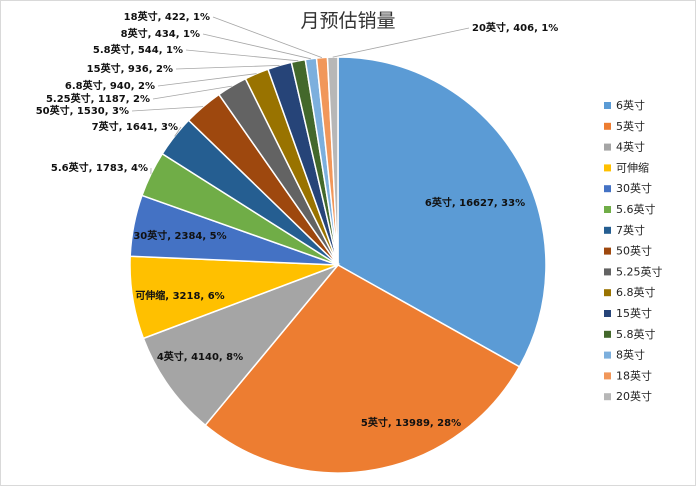 The width and height of the screenshot is (696, 486). Describe the element at coordinates (135, 126) in the screenshot. I see `data-label: 7英寸, 1641, 3%` at that location.